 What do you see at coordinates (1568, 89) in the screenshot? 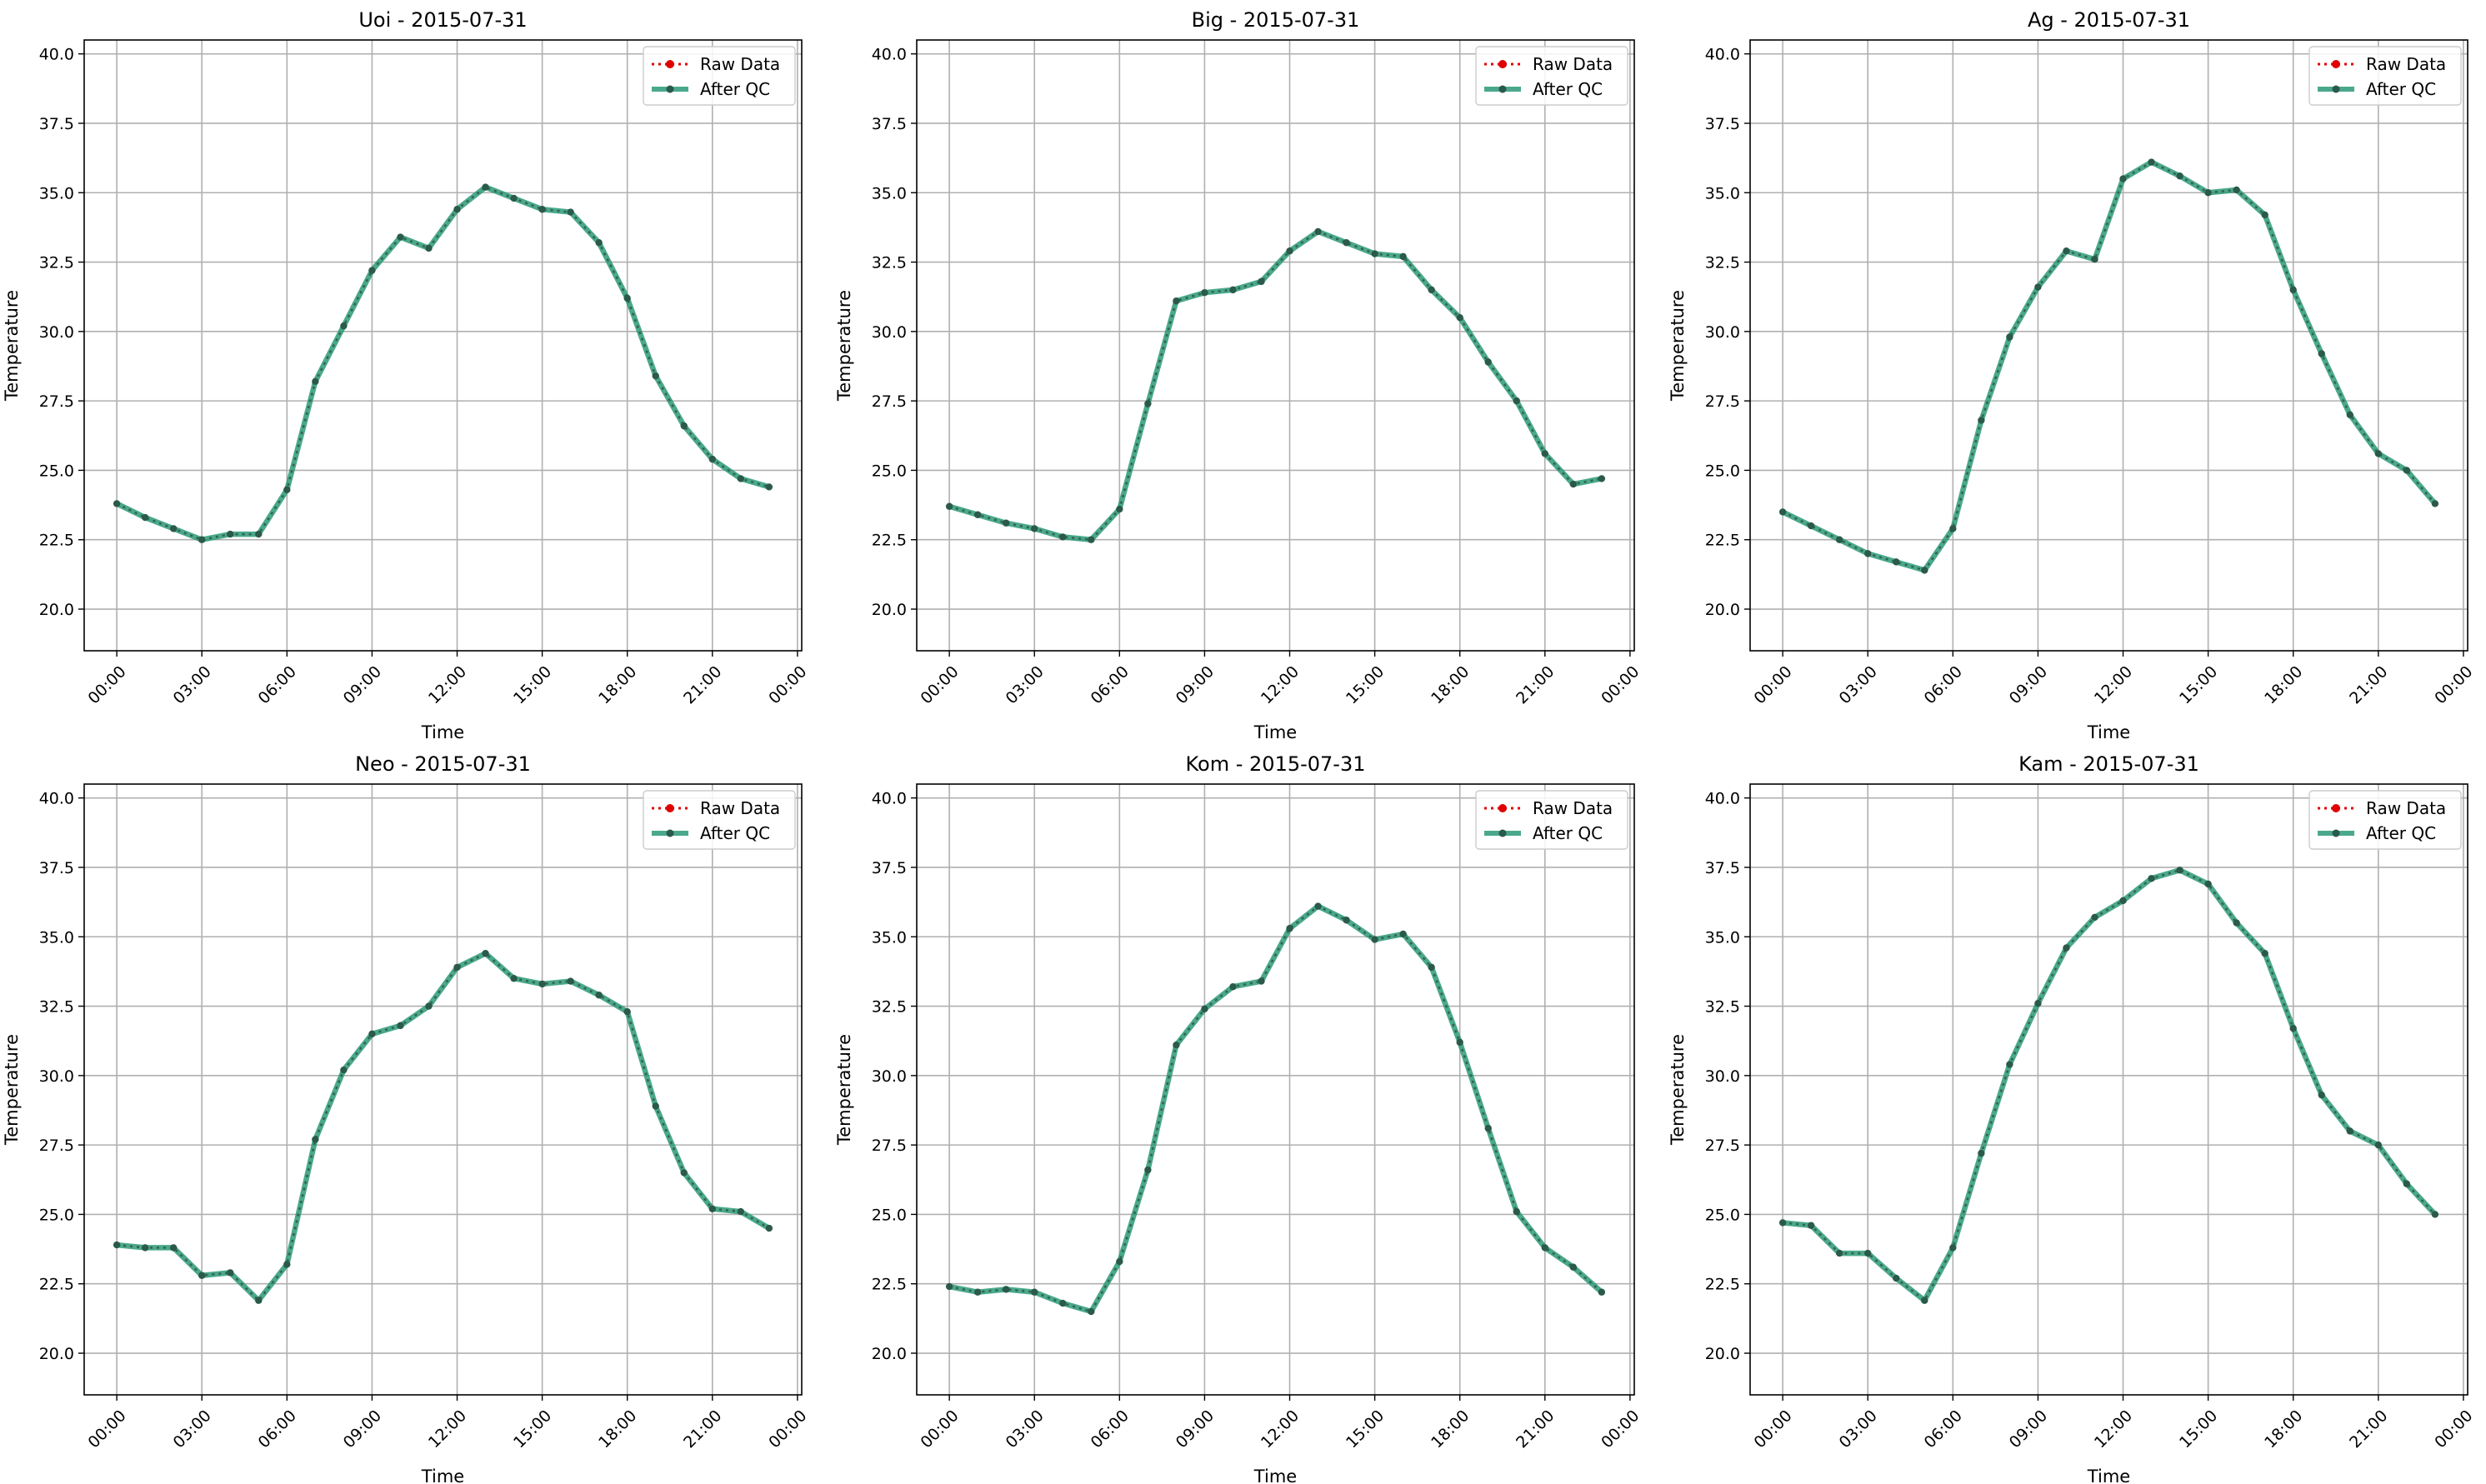
I see `legend-label-after-qc: After QC` at bounding box center [1568, 89].